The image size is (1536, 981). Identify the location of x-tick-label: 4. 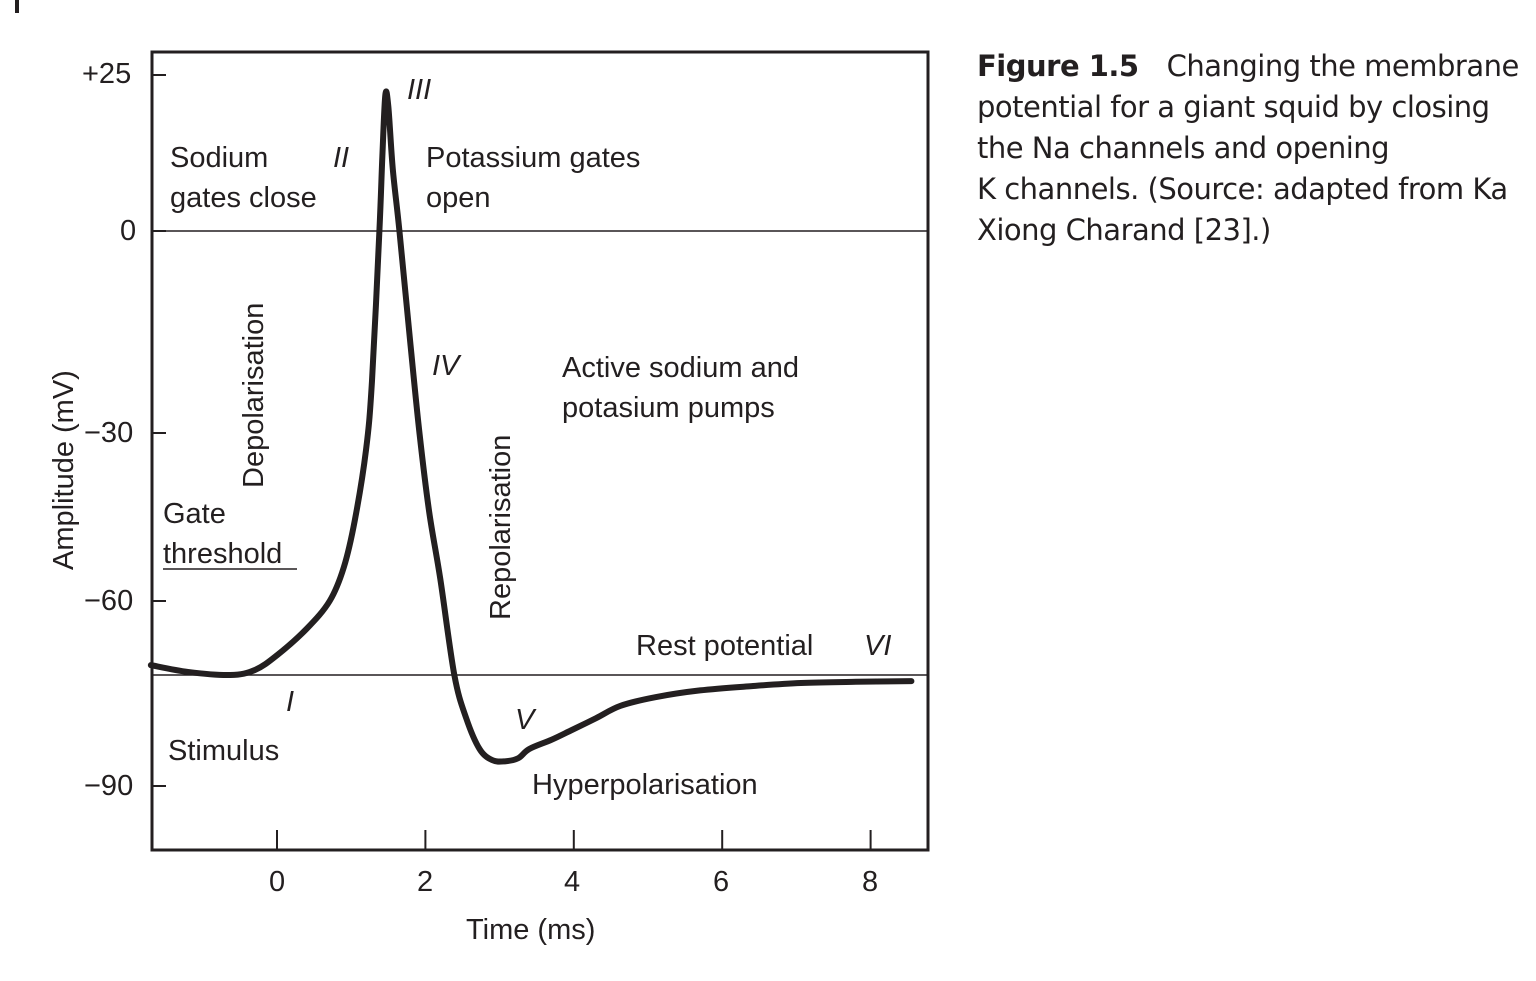
(572, 882).